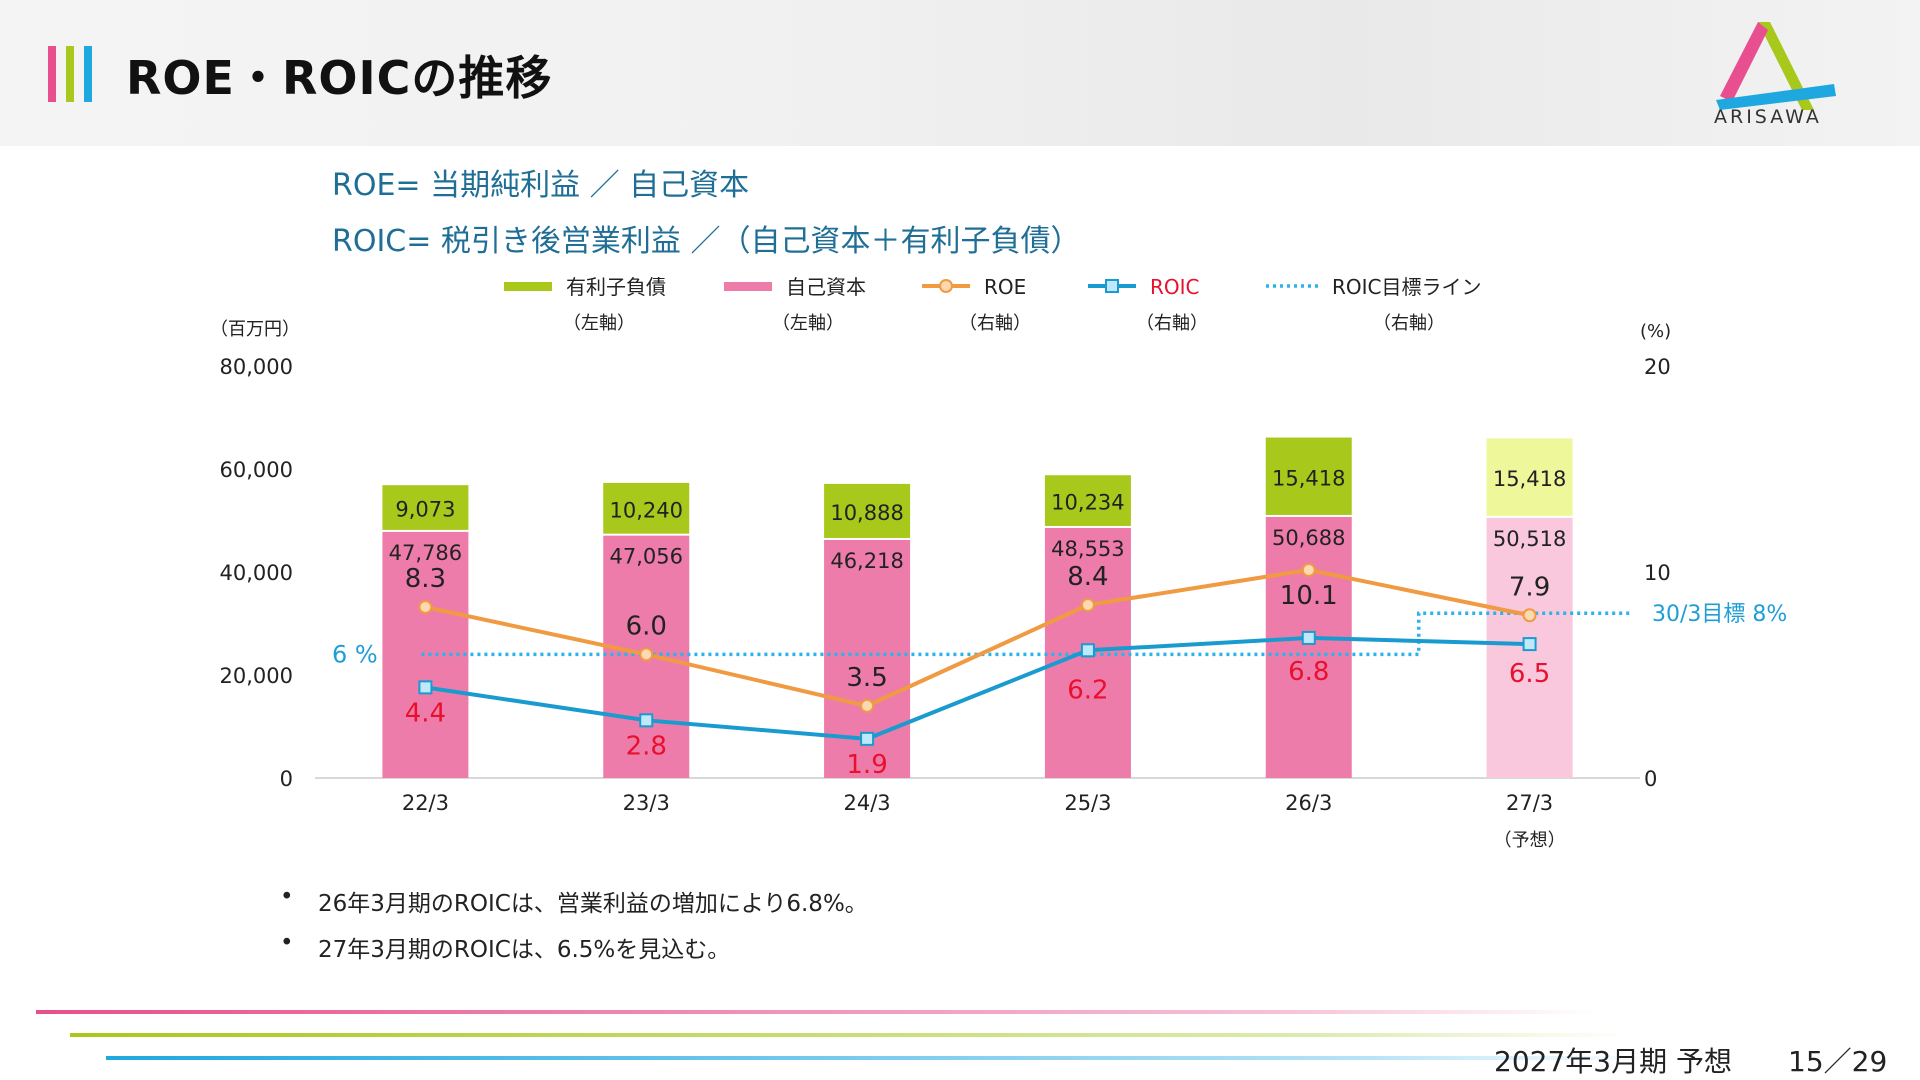 This screenshot has height=1080, width=1920. What do you see at coordinates (850, 1035) in the screenshot?
I see `footer-line-green` at bounding box center [850, 1035].